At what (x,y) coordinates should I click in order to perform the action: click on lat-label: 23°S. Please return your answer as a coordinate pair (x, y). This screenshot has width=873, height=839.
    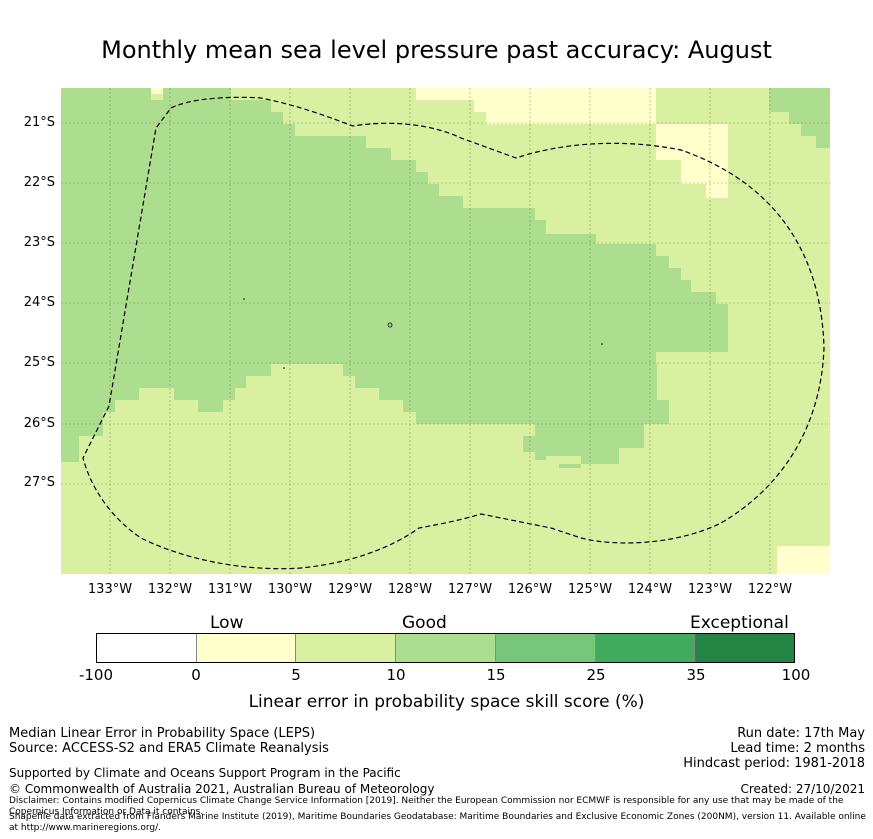
    Looking at the image, I should click on (39, 242).